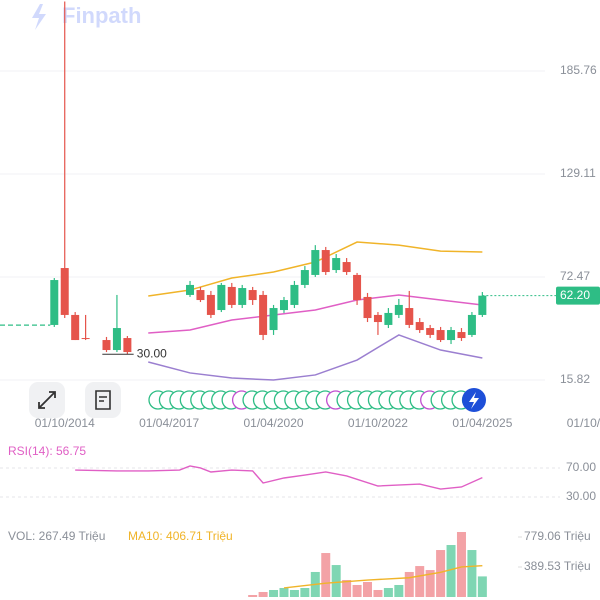  What do you see at coordinates (47, 451) in the screenshot?
I see `panel-title: RSI(14): 56.75` at bounding box center [47, 451].